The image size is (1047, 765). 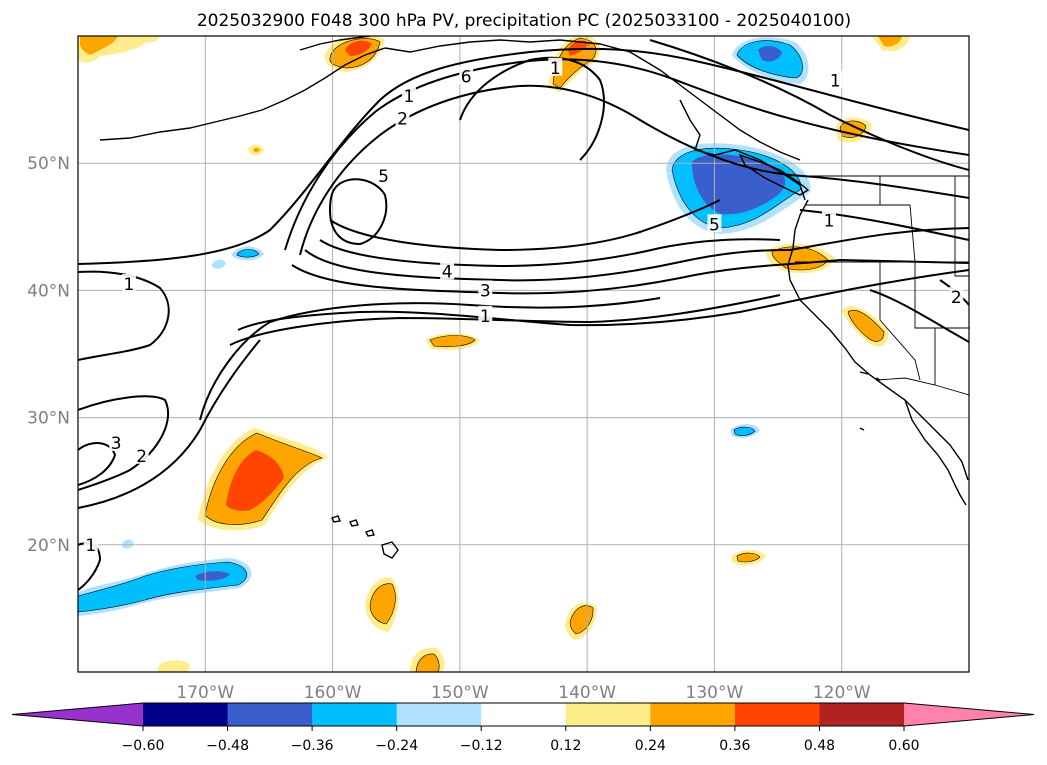 I want to click on pv-contour-label: 6, so click(x=466, y=78).